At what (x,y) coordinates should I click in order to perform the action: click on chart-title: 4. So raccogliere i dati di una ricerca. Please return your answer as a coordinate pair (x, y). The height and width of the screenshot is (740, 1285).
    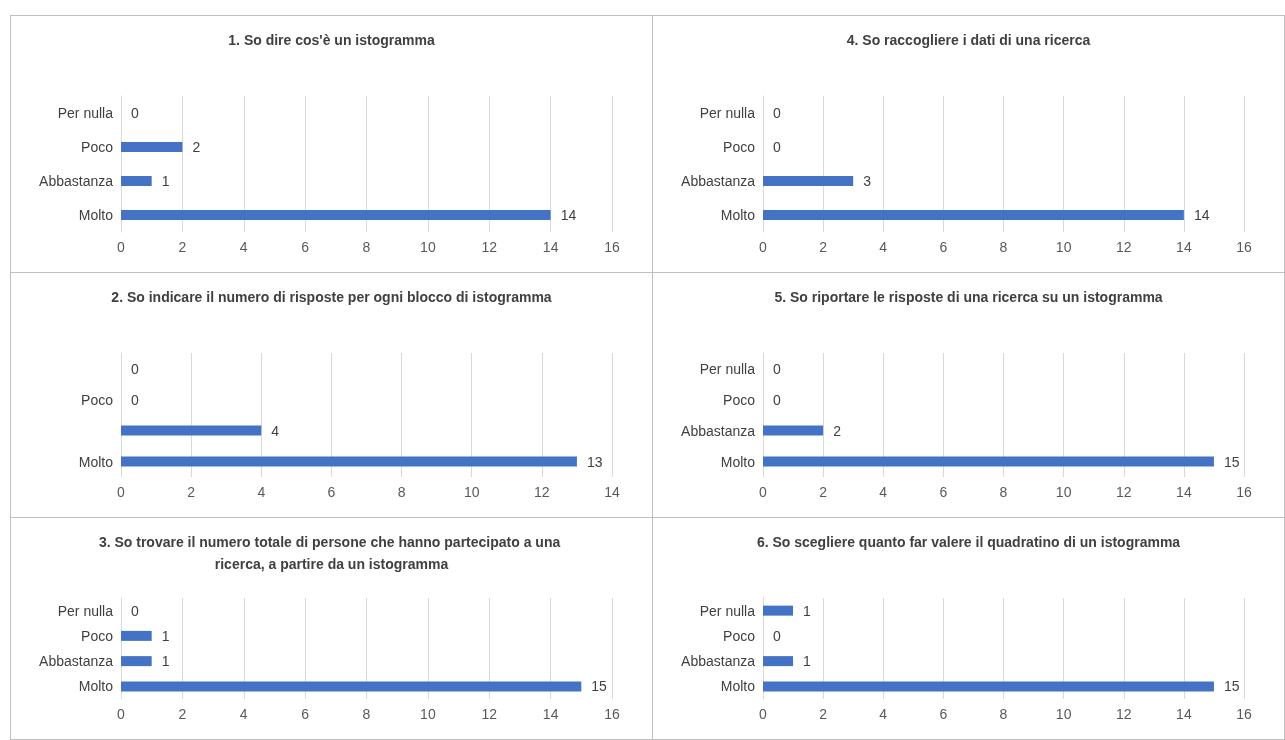
    Looking at the image, I should click on (968, 40).